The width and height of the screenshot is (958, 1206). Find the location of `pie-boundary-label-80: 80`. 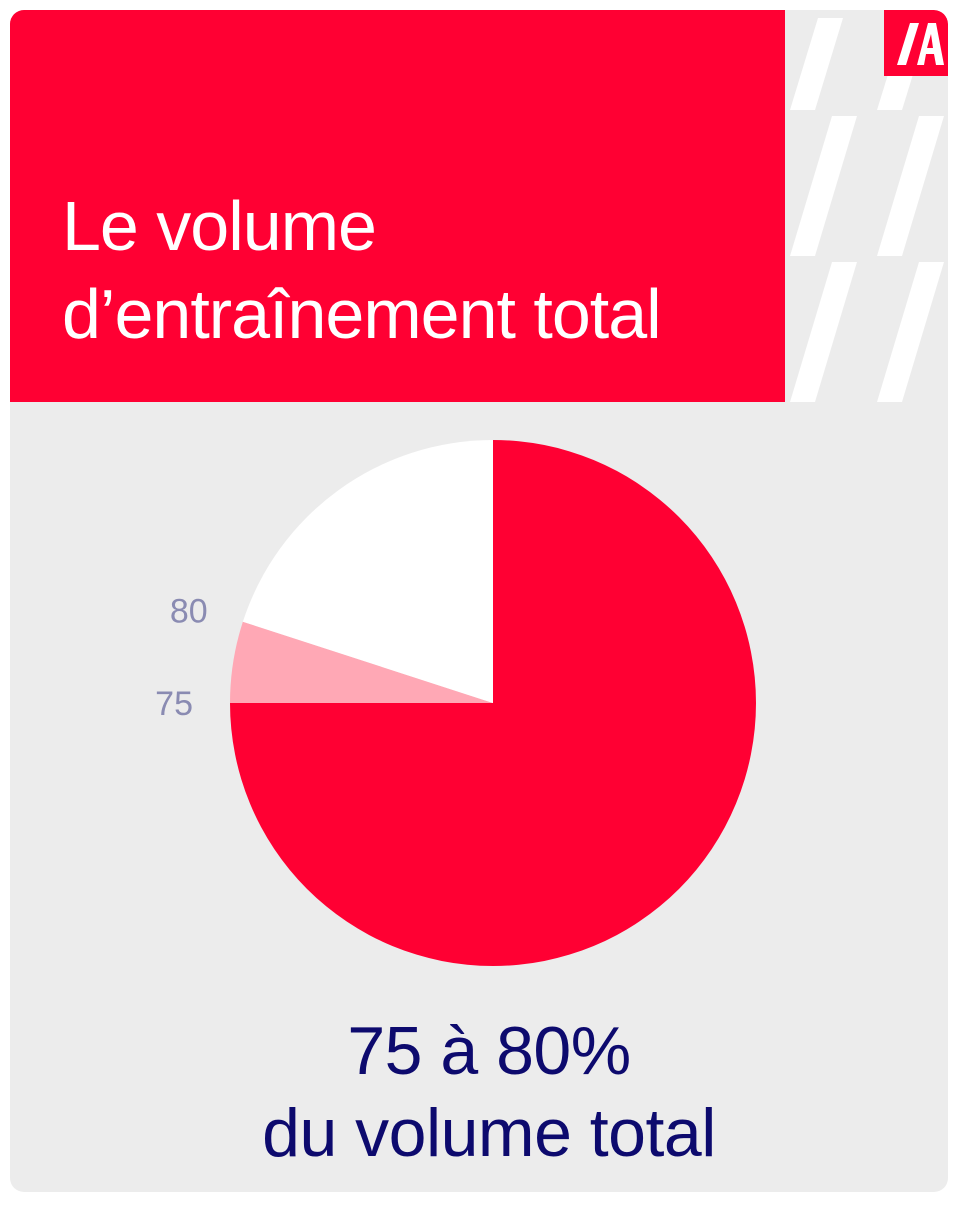

pie-boundary-label-80: 80 is located at coordinates (189, 611).